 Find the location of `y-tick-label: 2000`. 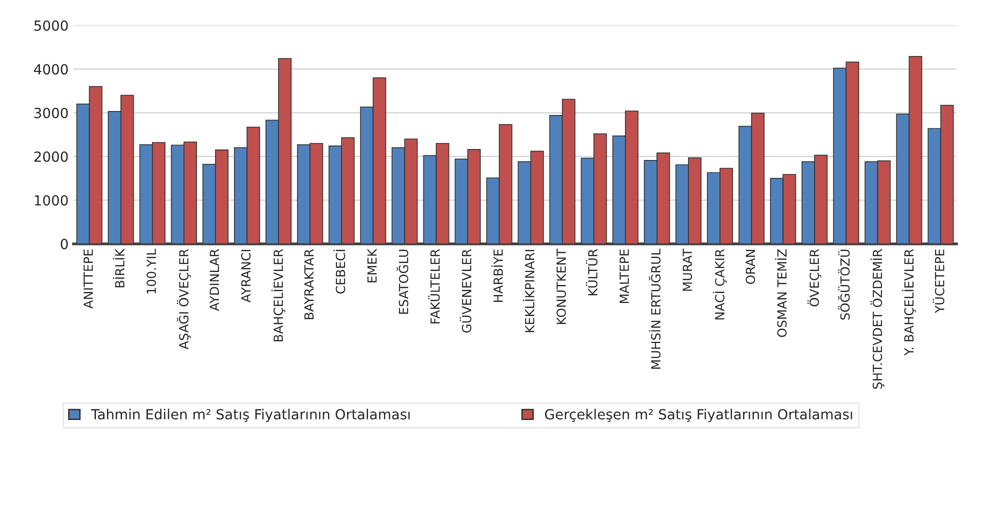

y-tick-label: 2000 is located at coordinates (51, 156).